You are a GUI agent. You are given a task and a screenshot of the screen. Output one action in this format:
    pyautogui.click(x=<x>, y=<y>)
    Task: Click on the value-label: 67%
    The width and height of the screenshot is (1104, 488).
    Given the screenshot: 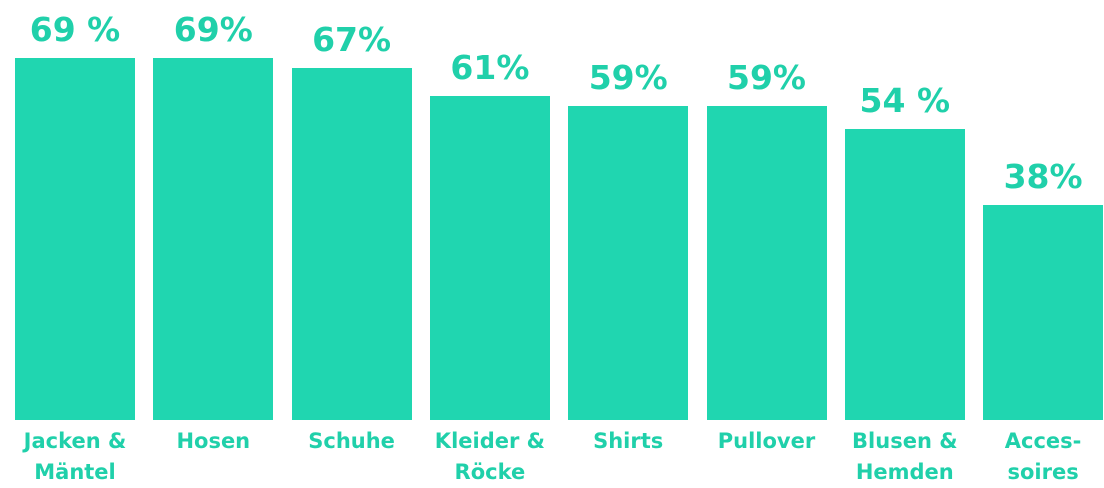 What is the action you would take?
    pyautogui.click(x=352, y=39)
    